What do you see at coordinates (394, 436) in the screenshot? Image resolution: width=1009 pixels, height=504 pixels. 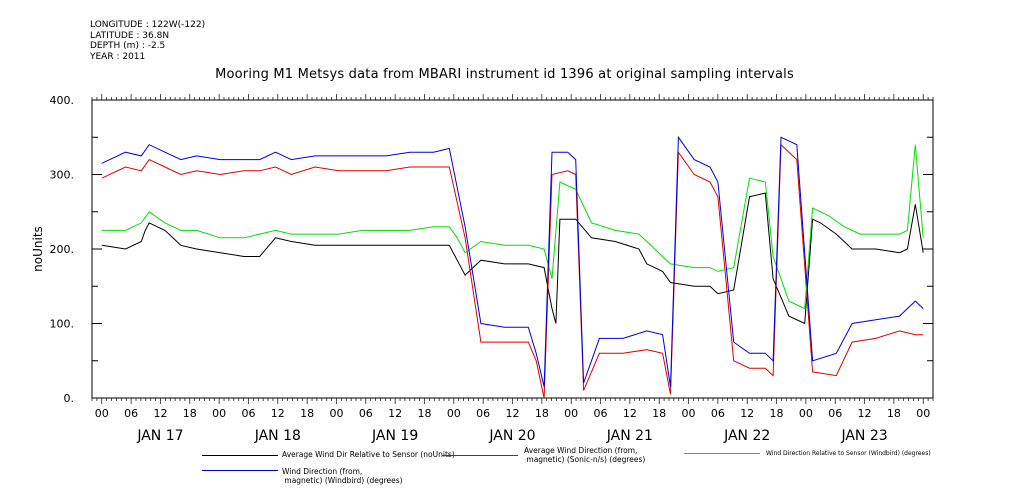 I see `day-label: JAN 19` at bounding box center [394, 436].